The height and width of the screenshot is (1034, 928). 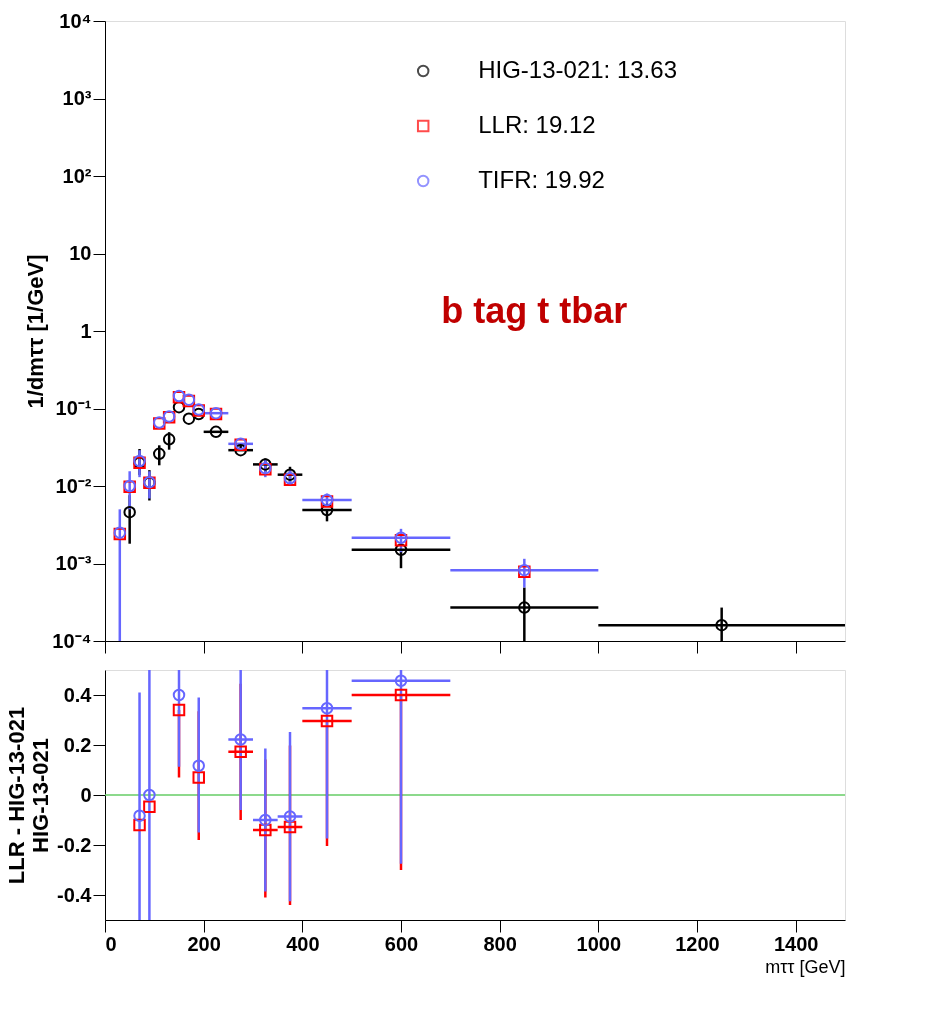 What do you see at coordinates (303, 943) in the screenshot?
I see `x-tick-label: 400` at bounding box center [303, 943].